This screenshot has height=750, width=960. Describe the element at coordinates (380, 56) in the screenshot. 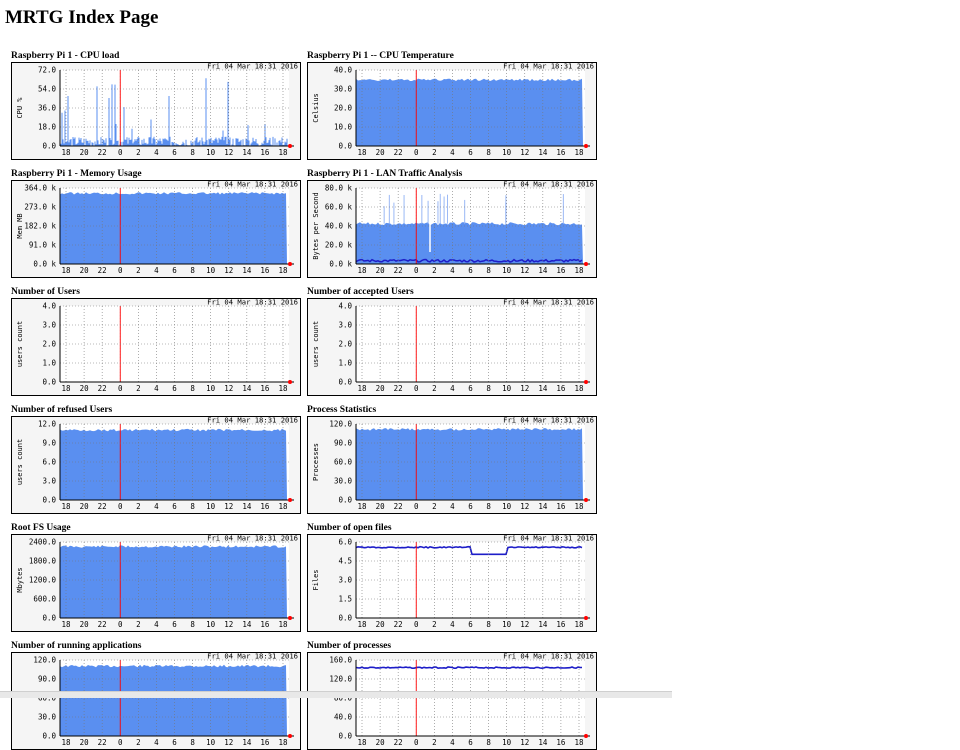

I see `graph-title: Raspberry Pi 1 -- CPU Temperature` at that location.